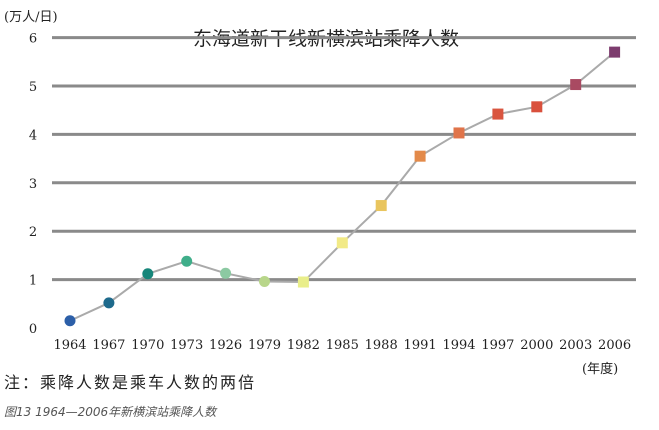 The height and width of the screenshot is (430, 659). Describe the element at coordinates (186, 345) in the screenshot. I see `x-tick-label: 1973` at that location.